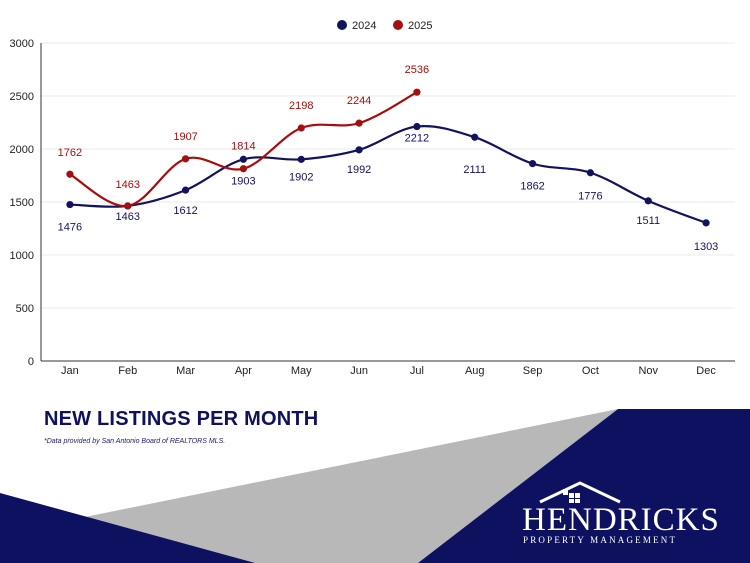 Image resolution: width=750 pixels, height=563 pixels. What do you see at coordinates (185, 211) in the screenshot?
I see `data-label-2024: 1612` at bounding box center [185, 211].